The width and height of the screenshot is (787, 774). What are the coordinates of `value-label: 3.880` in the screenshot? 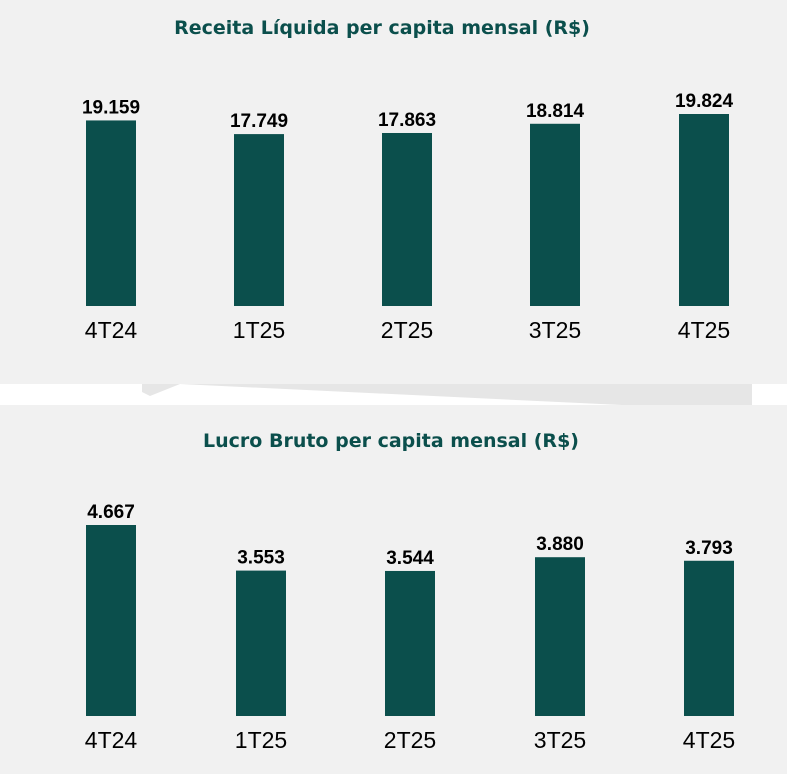 It's located at (560, 544).